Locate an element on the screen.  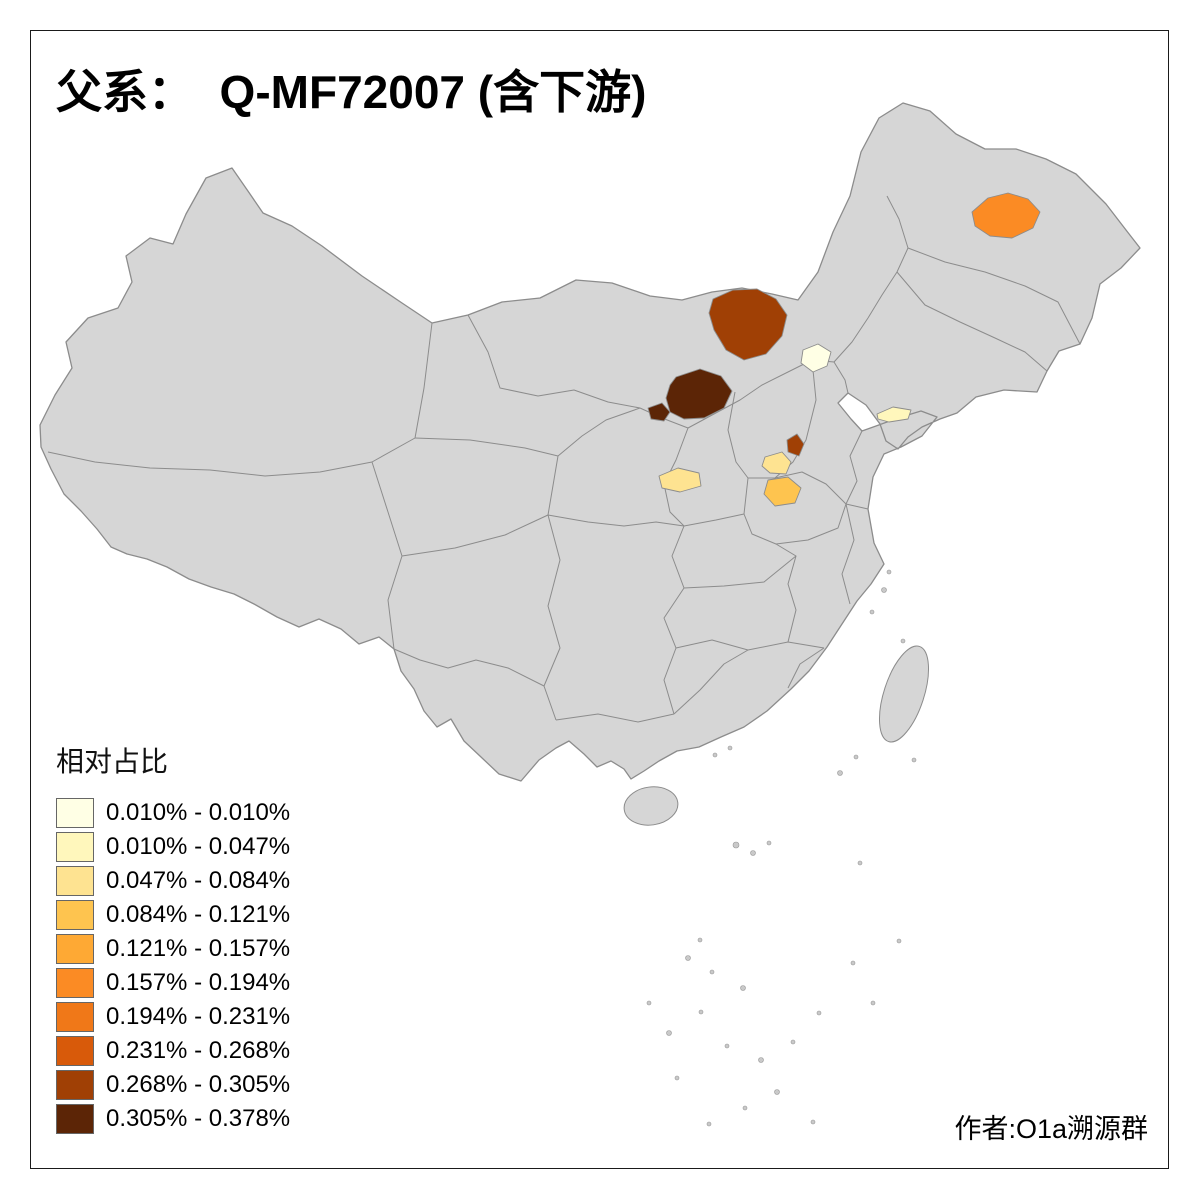
legend-title: 相对占比 is located at coordinates (112, 761).